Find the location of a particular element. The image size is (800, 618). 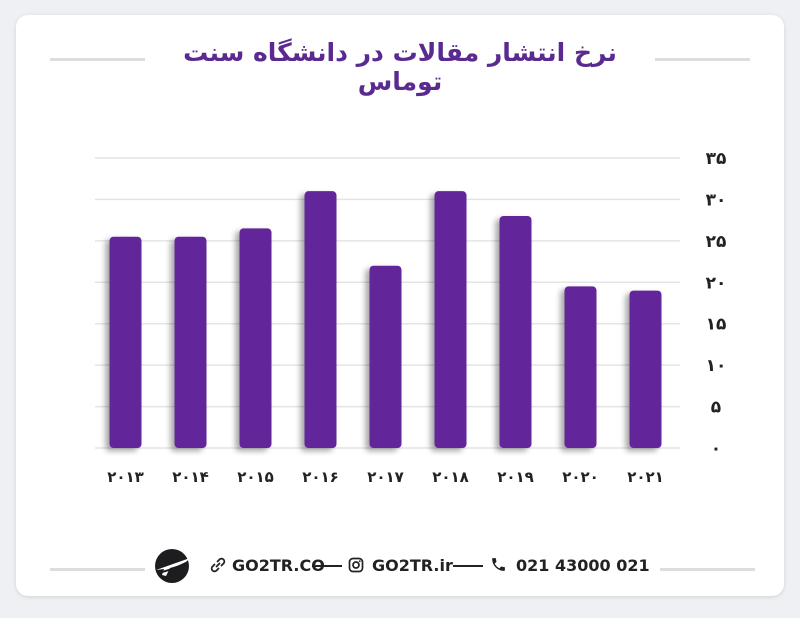

link-icon is located at coordinates (218, 565).